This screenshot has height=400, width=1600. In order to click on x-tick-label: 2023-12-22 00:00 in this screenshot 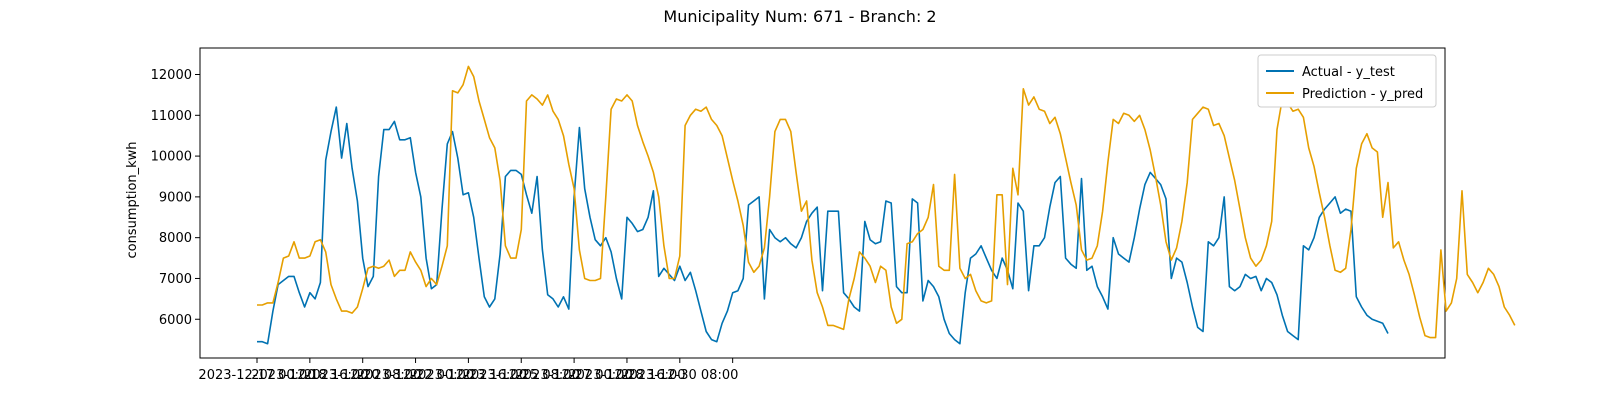, I will do `click(415, 375)`.